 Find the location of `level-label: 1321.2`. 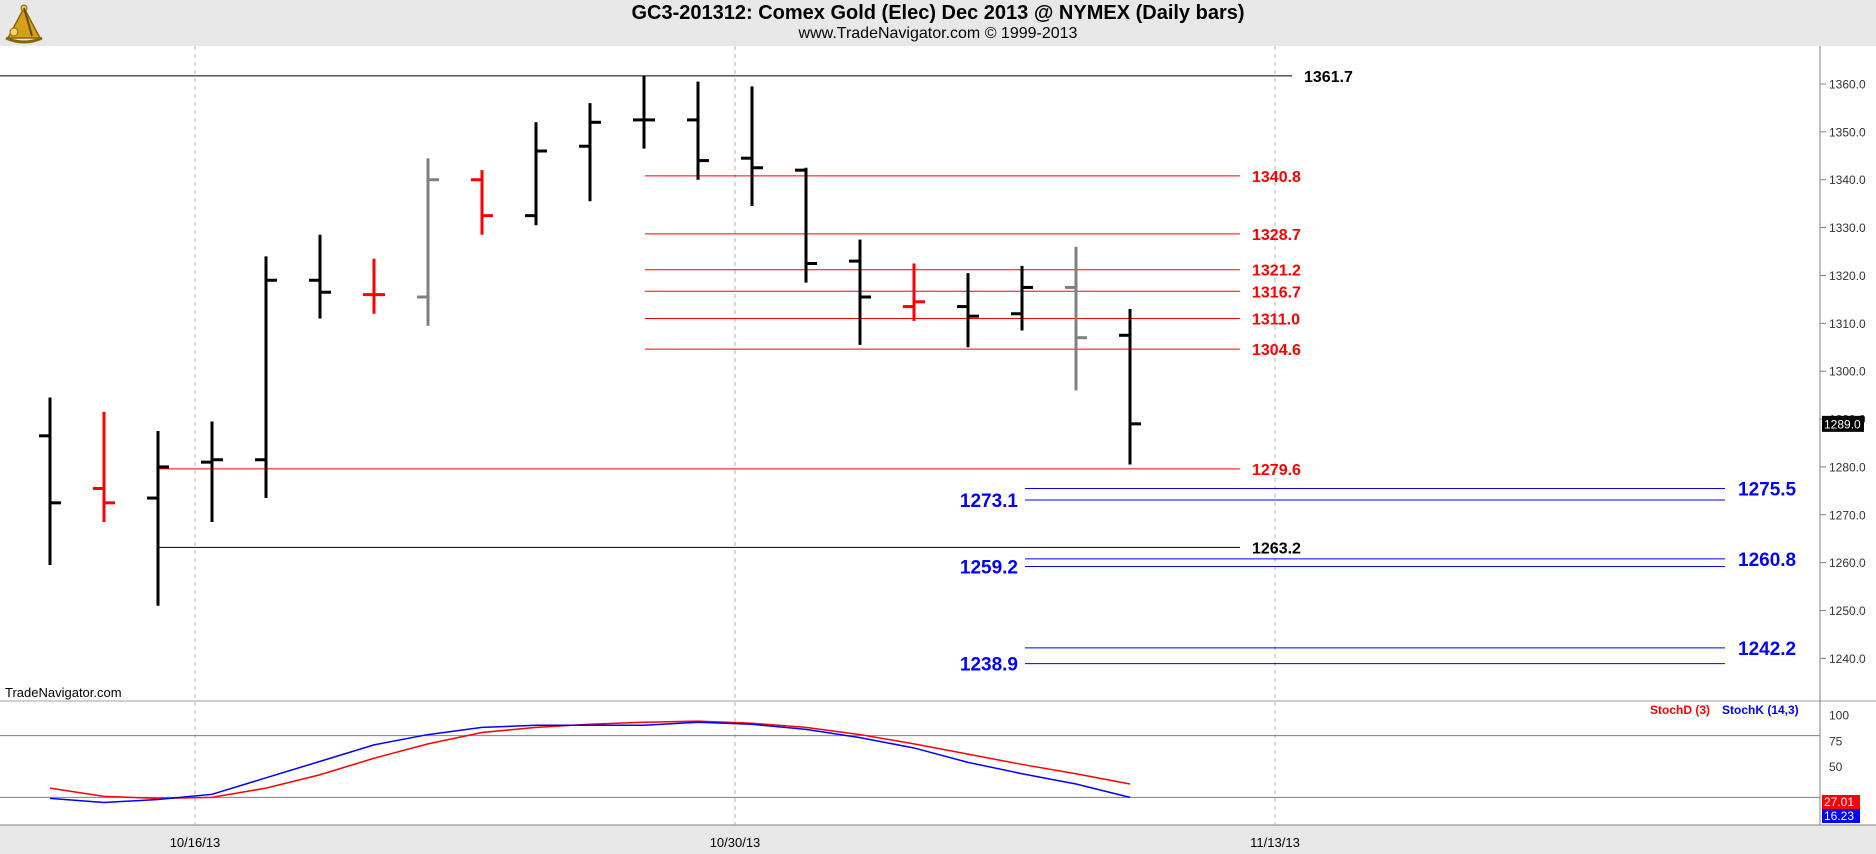

level-label: 1321.2 is located at coordinates (1276, 271).